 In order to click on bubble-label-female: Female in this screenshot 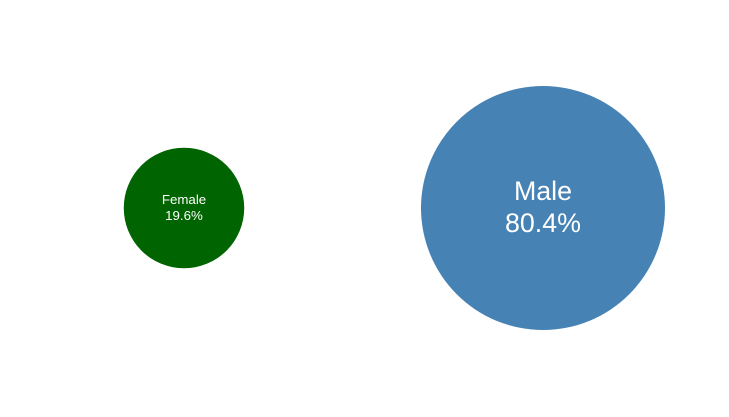, I will do `click(184, 199)`.